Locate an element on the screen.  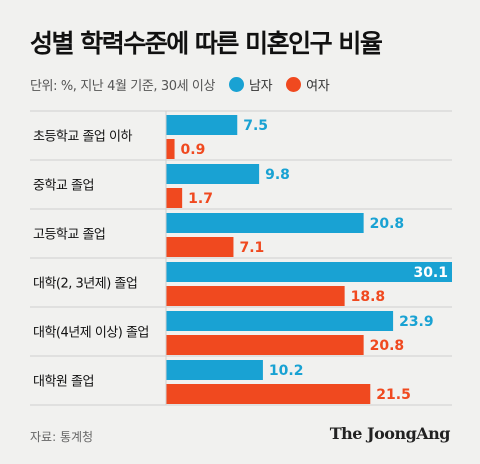
legend-swatch-male is located at coordinates (237, 84).